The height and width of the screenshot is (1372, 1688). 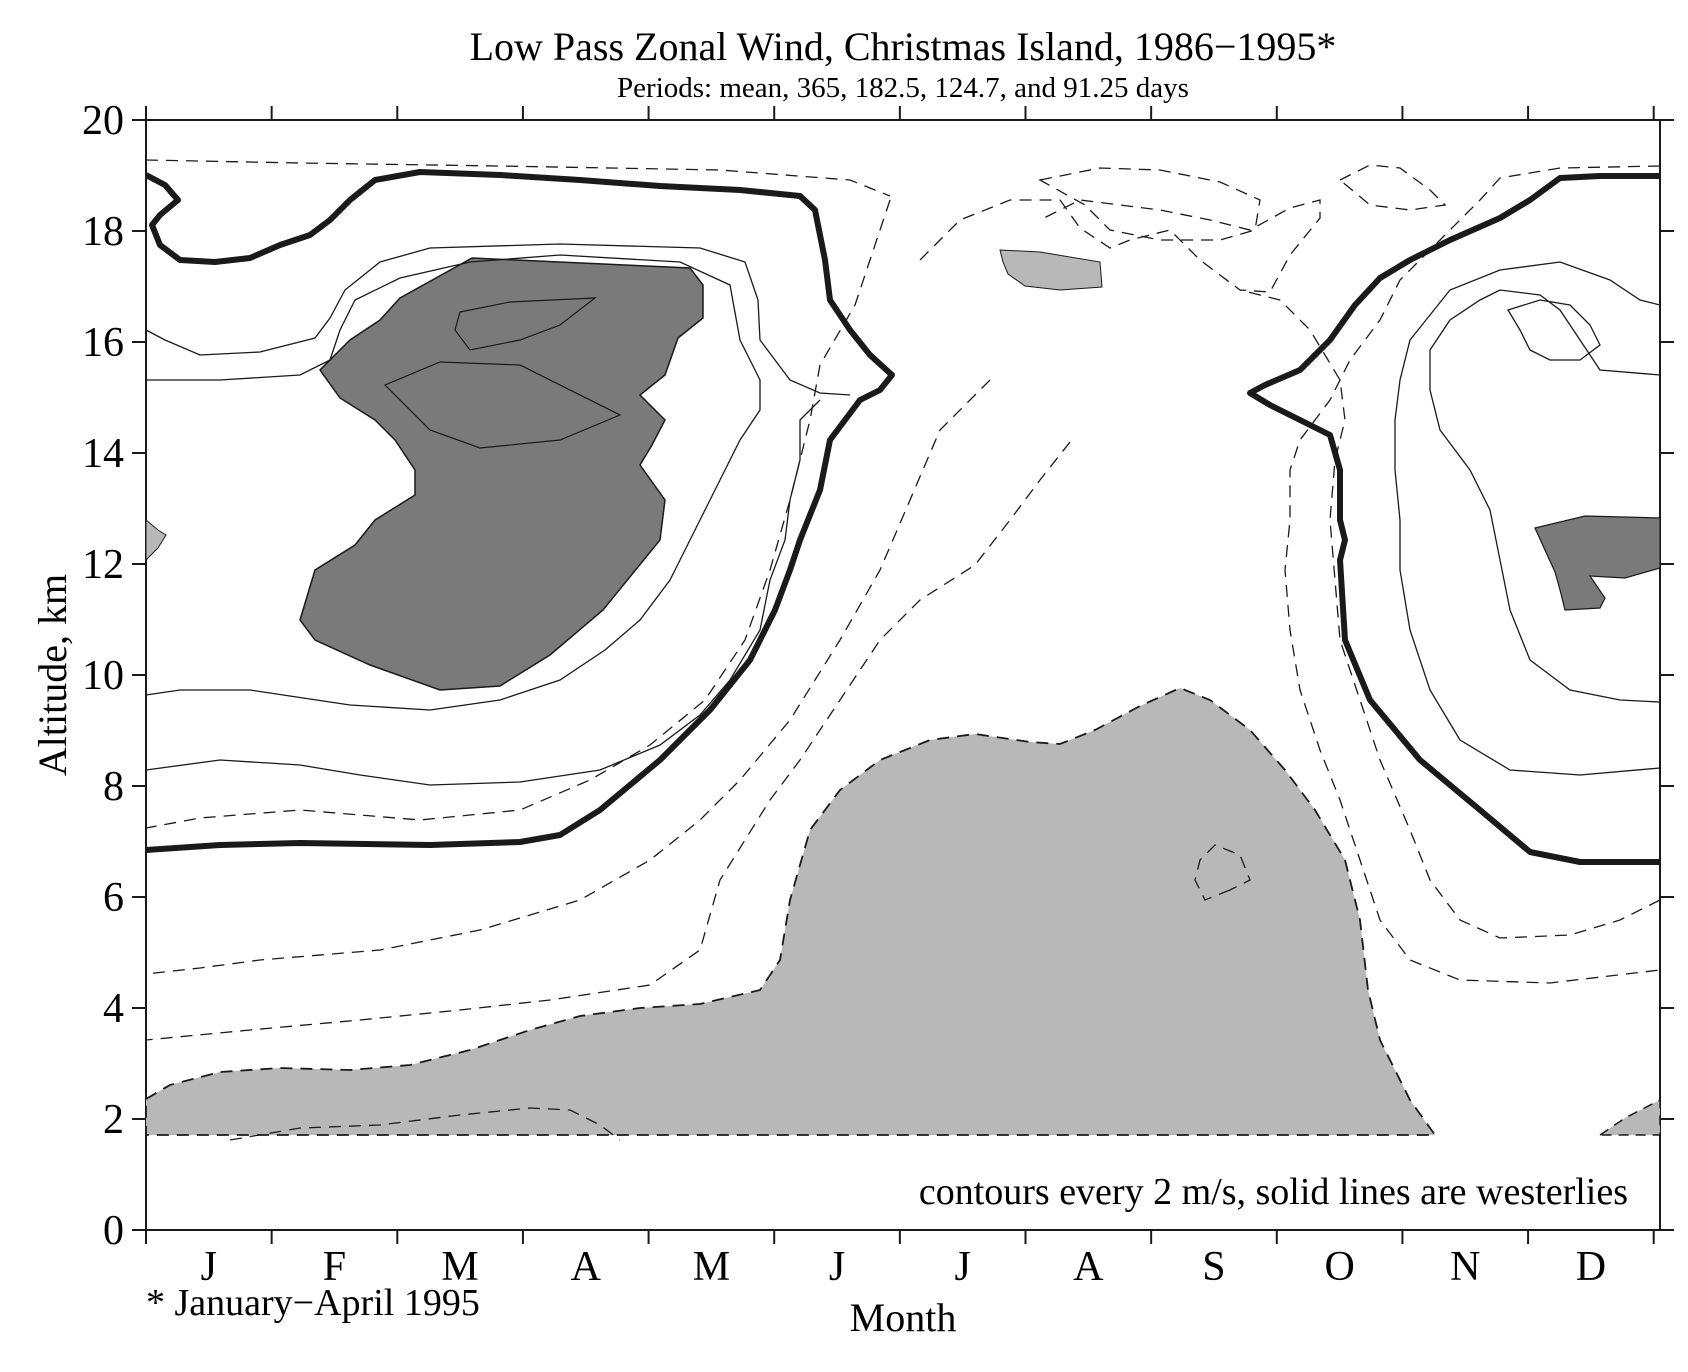 What do you see at coordinates (1591, 1267) in the screenshot?
I see `x-tick-label: D` at bounding box center [1591, 1267].